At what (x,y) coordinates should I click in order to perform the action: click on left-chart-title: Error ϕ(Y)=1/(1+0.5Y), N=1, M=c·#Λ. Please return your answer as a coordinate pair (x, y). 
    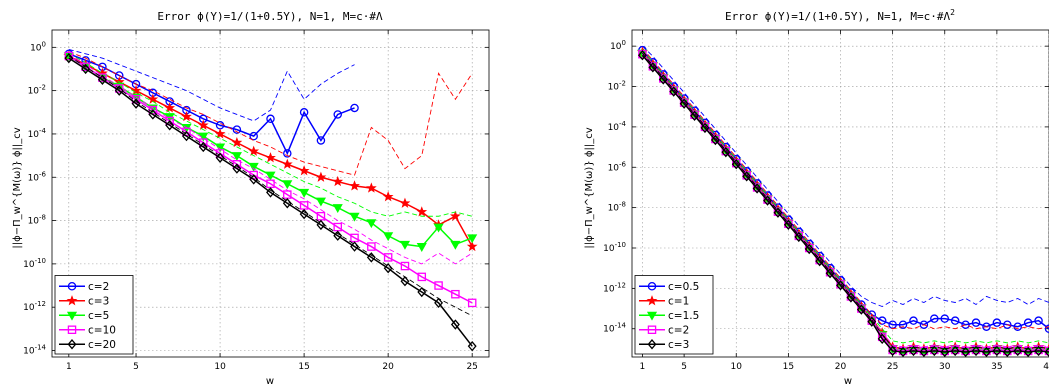
    Looking at the image, I should click on (270, 16).